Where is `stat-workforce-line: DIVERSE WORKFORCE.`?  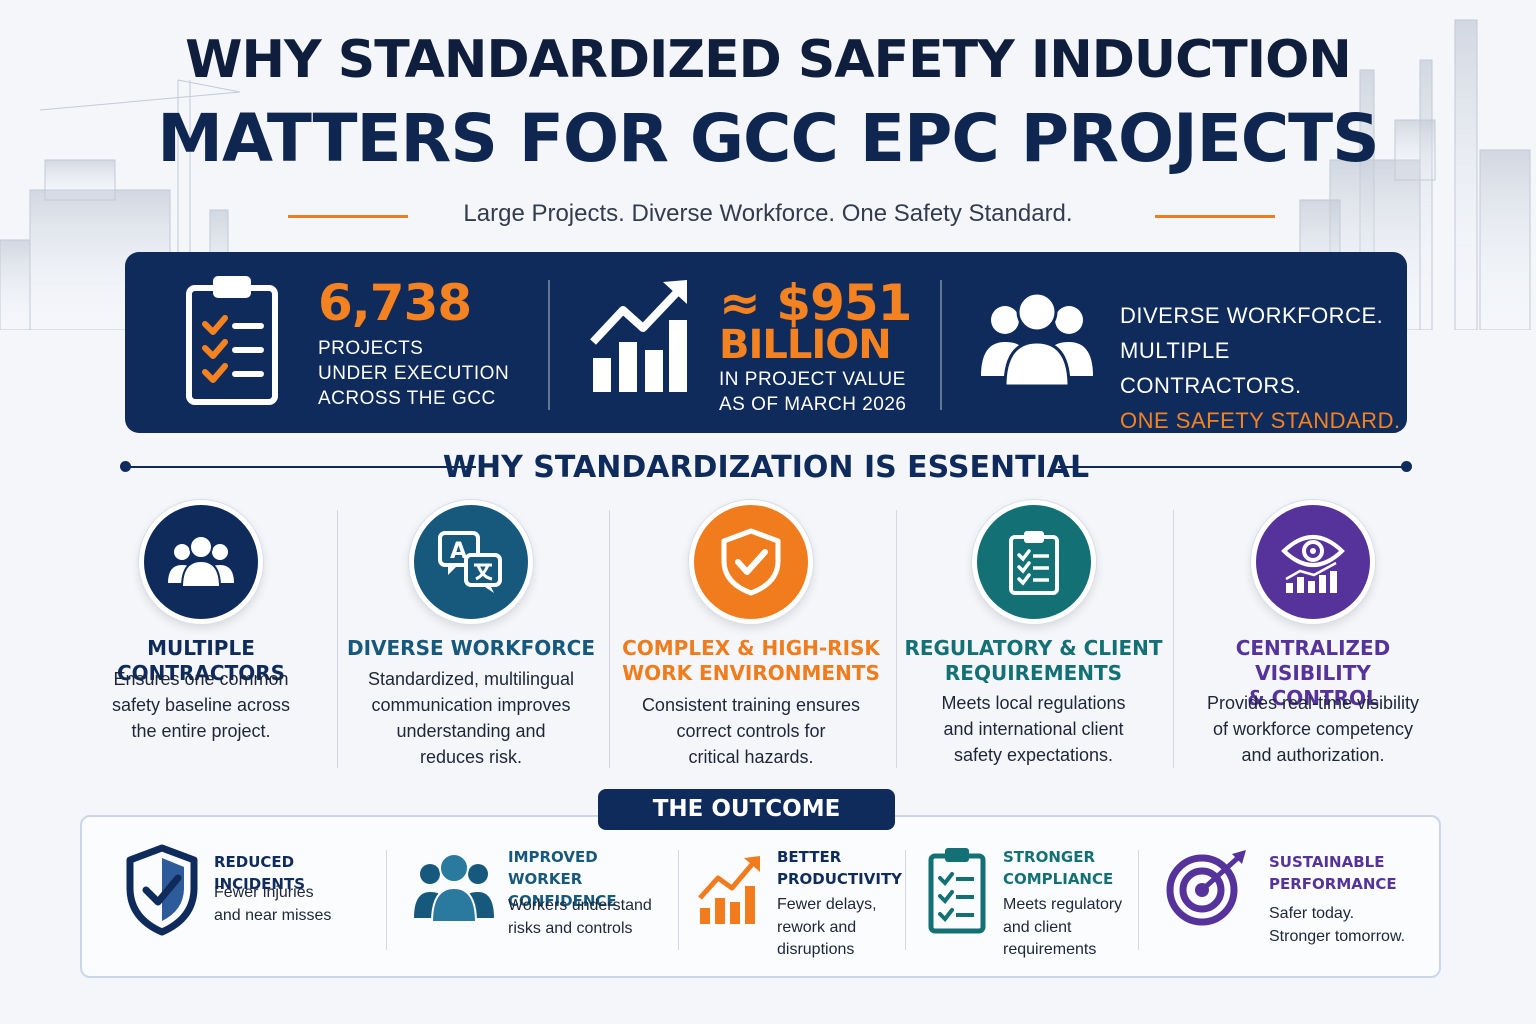
stat-workforce-line: DIVERSE WORKFORCE. is located at coordinates (1252, 315).